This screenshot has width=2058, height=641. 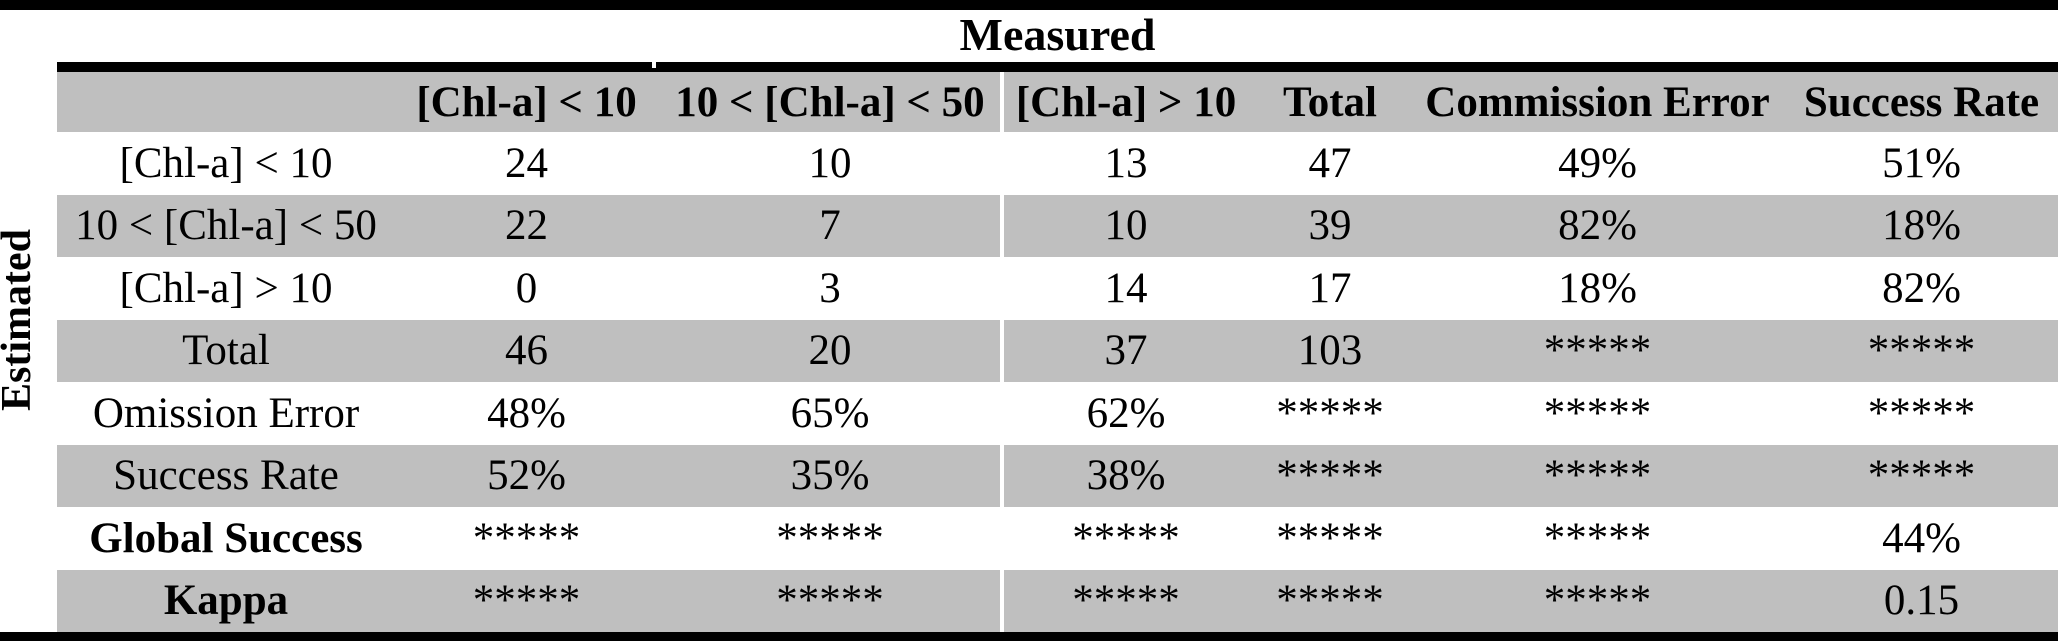 I want to click on table-cell: 65%, so click(x=830, y=413).